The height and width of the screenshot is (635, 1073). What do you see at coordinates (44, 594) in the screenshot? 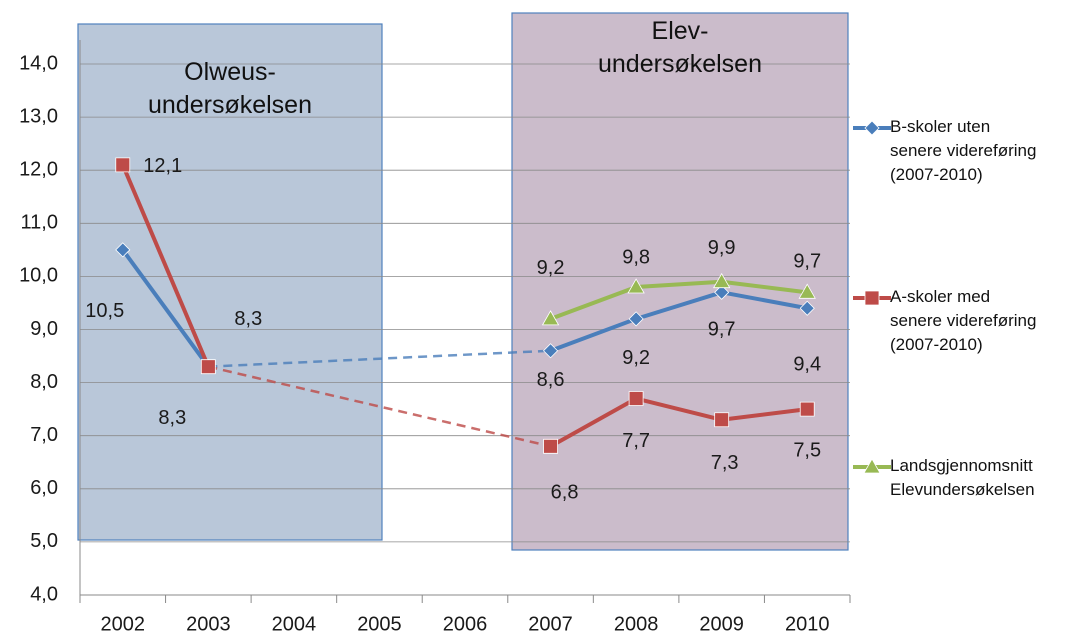
I see `y-tick-label: 4,0` at bounding box center [44, 594].